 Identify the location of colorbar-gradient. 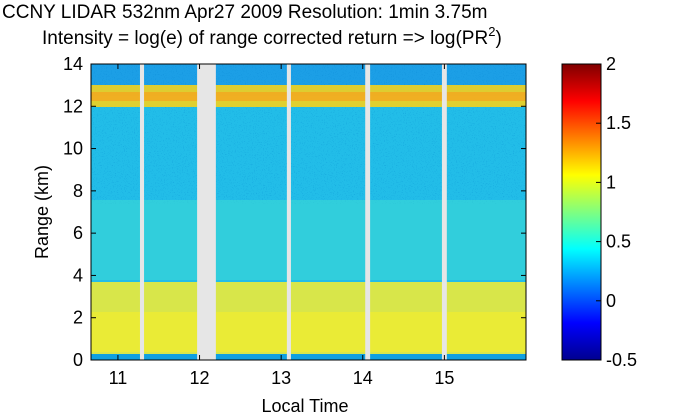
(581, 212).